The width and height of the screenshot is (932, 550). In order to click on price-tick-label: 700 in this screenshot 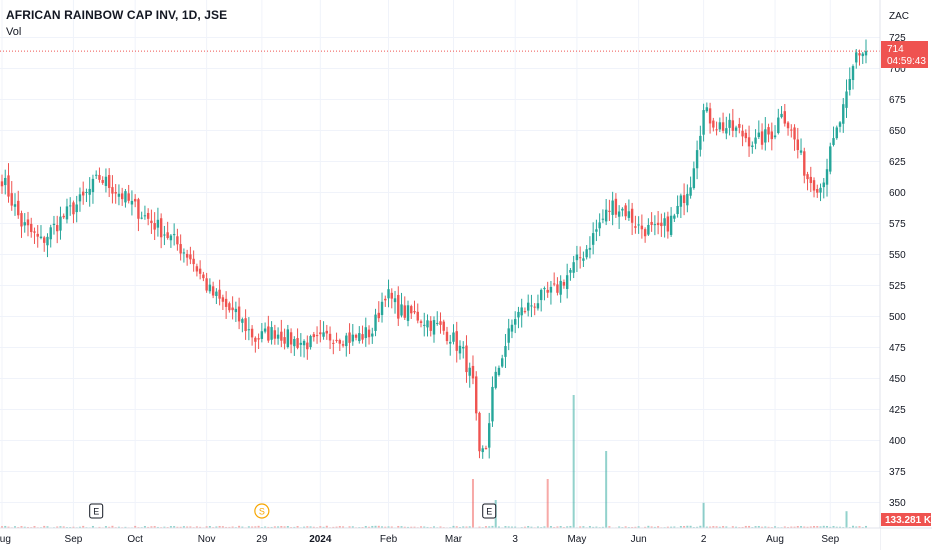, I will do `click(897, 69)`.